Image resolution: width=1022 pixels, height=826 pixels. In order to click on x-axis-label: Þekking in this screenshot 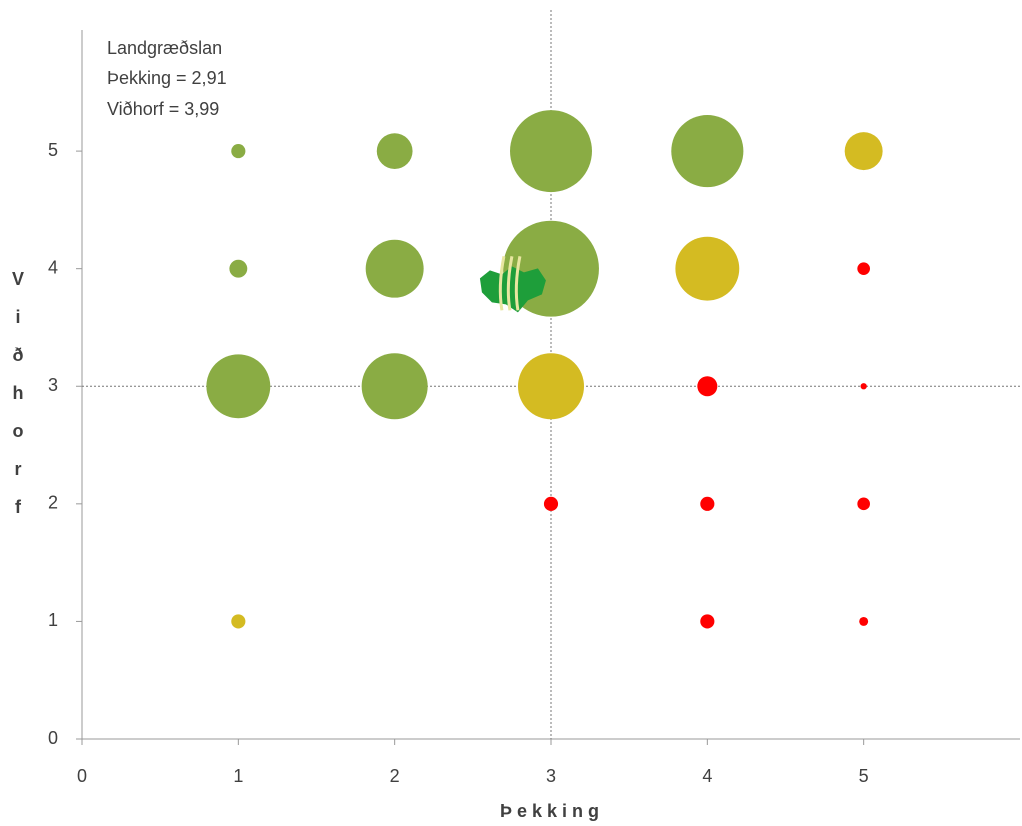, I will do `click(552, 811)`.